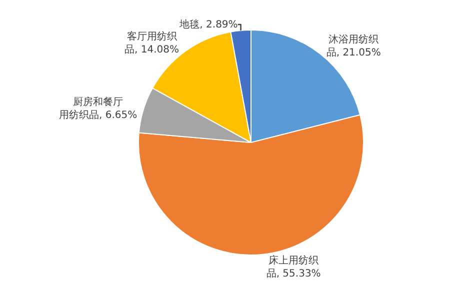 The width and height of the screenshot is (451, 290). Describe the element at coordinates (293, 267) in the screenshot. I see `slice-label: 床上用纺织品, 55.33%` at that location.